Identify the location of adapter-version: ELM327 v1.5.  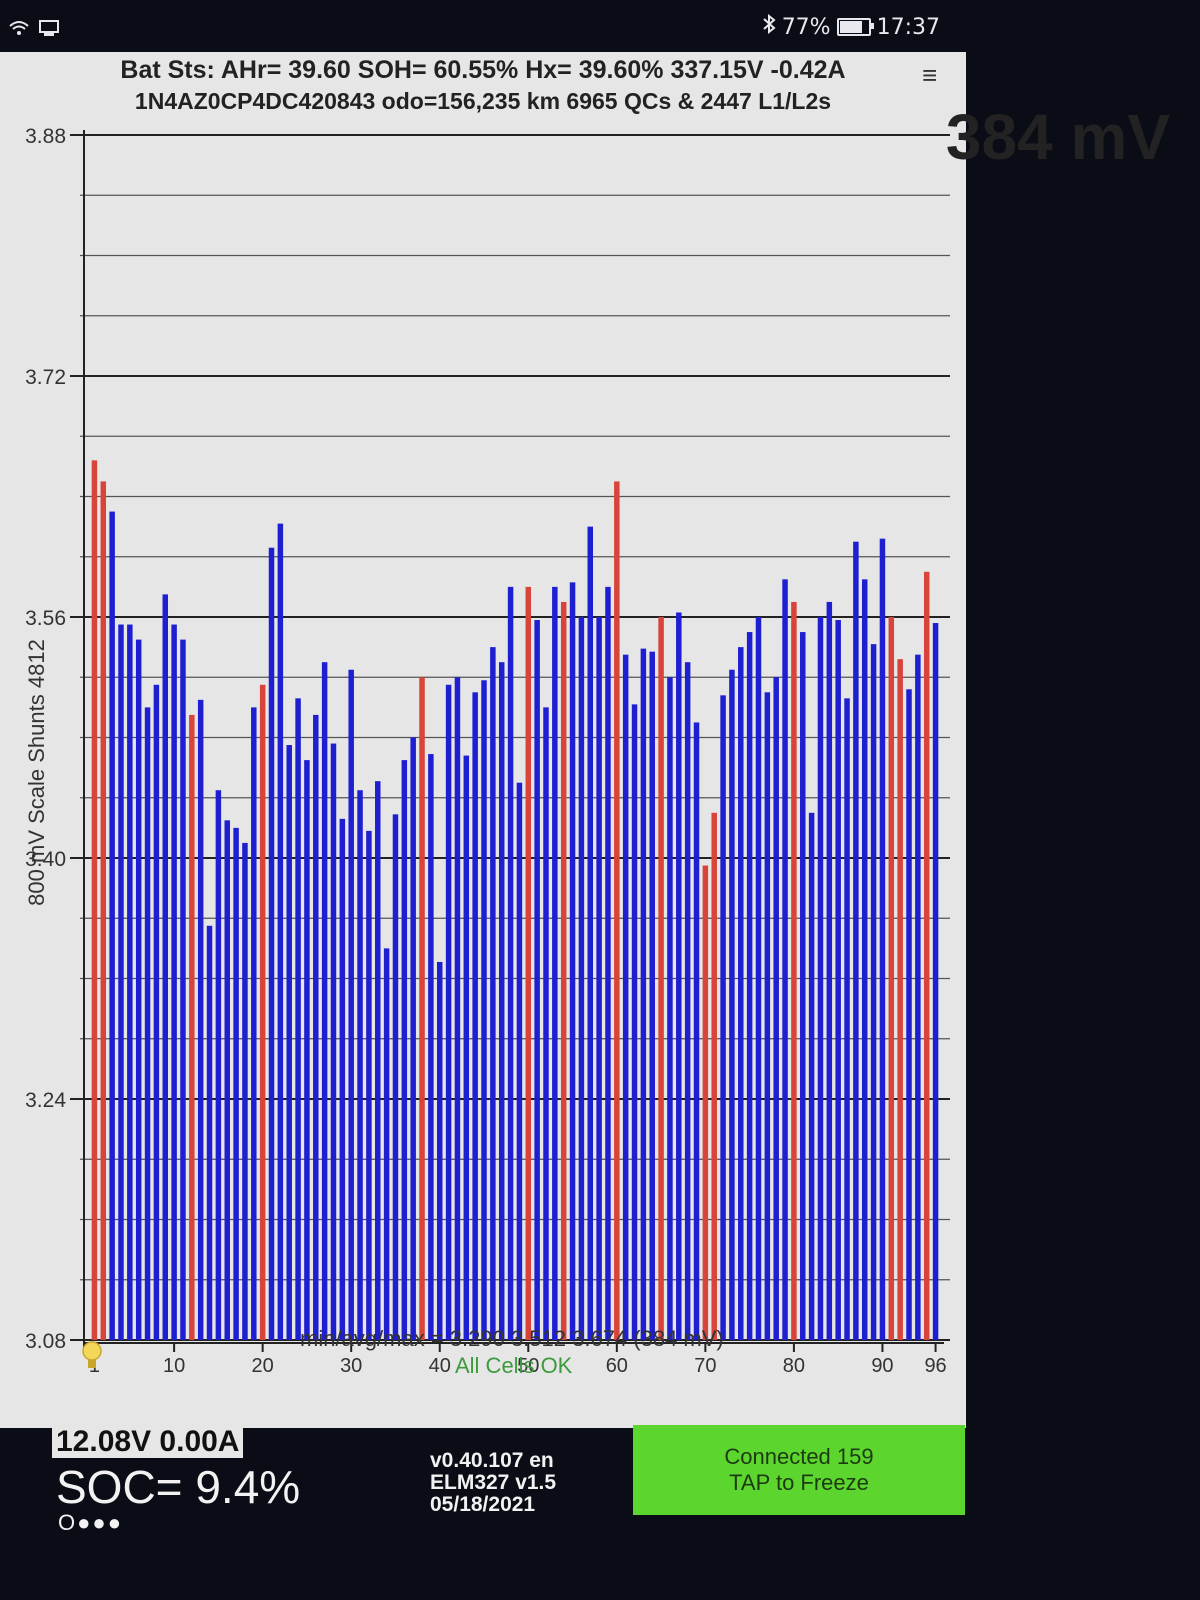
(493, 1482).